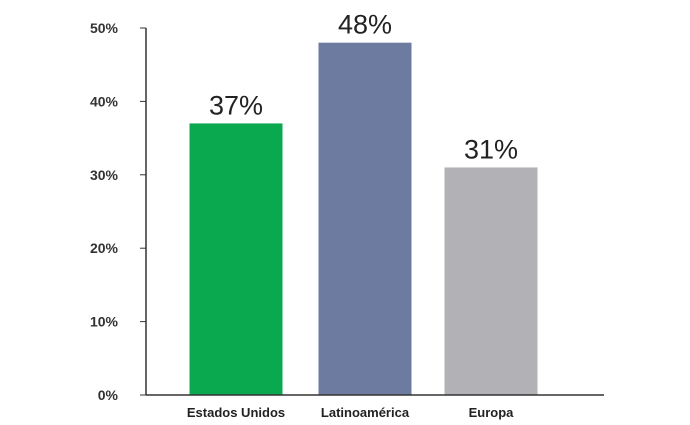 Image resolution: width=690 pixels, height=425 pixels. Describe the element at coordinates (365, 25) in the screenshot. I see `data-label-2: 48%` at that location.